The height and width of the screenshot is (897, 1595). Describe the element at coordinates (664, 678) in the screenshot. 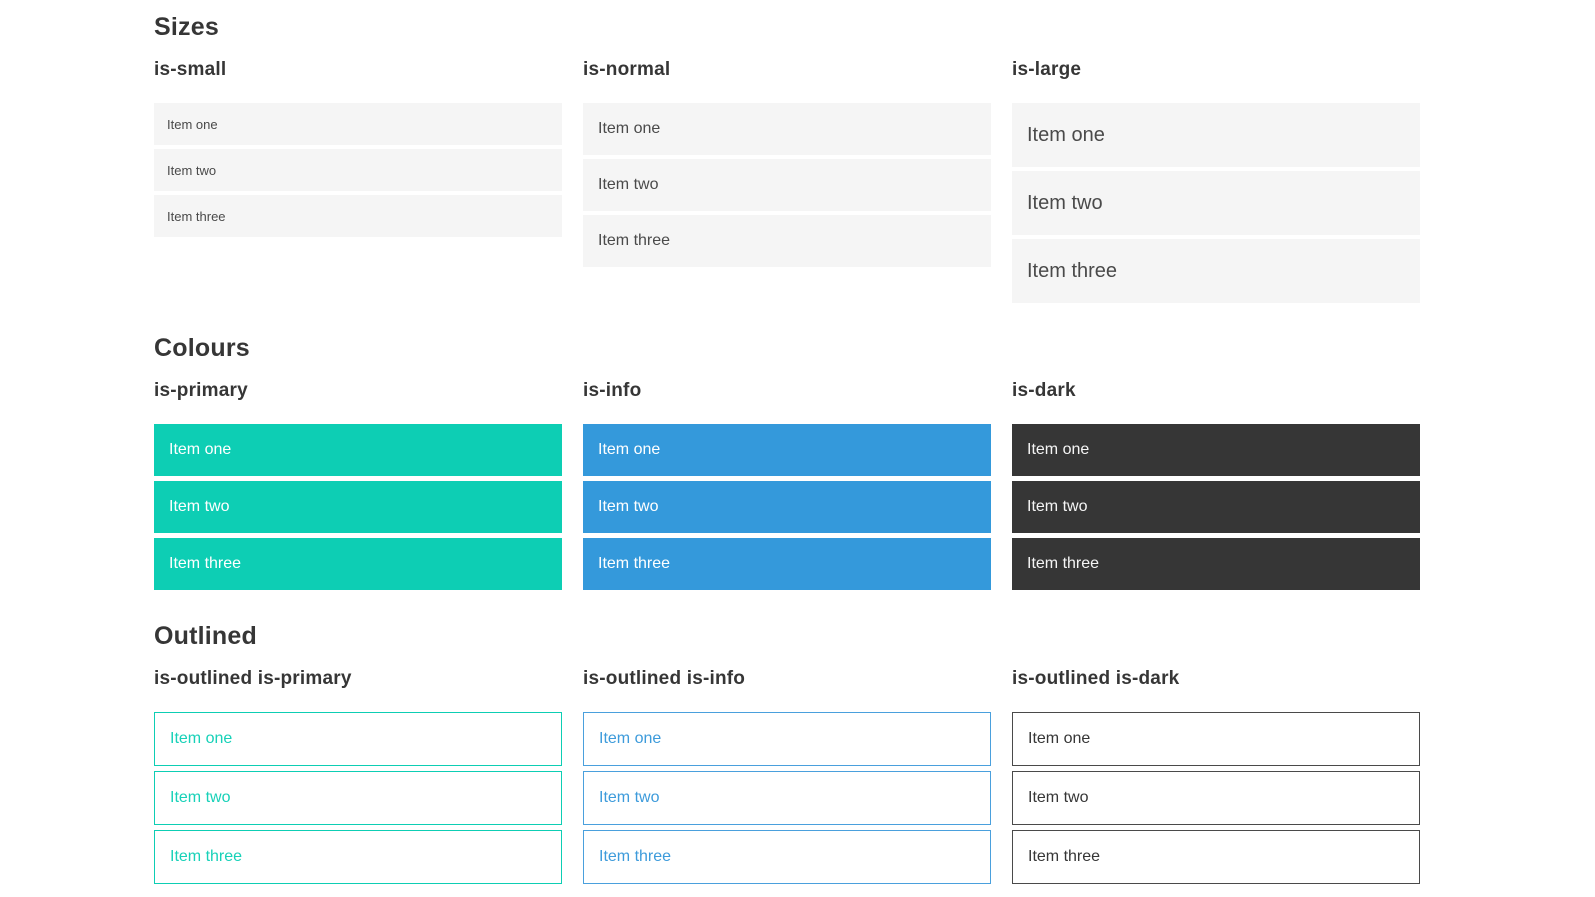

I see `group-label-is-outlined-is-info: is-outlined is-info` at that location.